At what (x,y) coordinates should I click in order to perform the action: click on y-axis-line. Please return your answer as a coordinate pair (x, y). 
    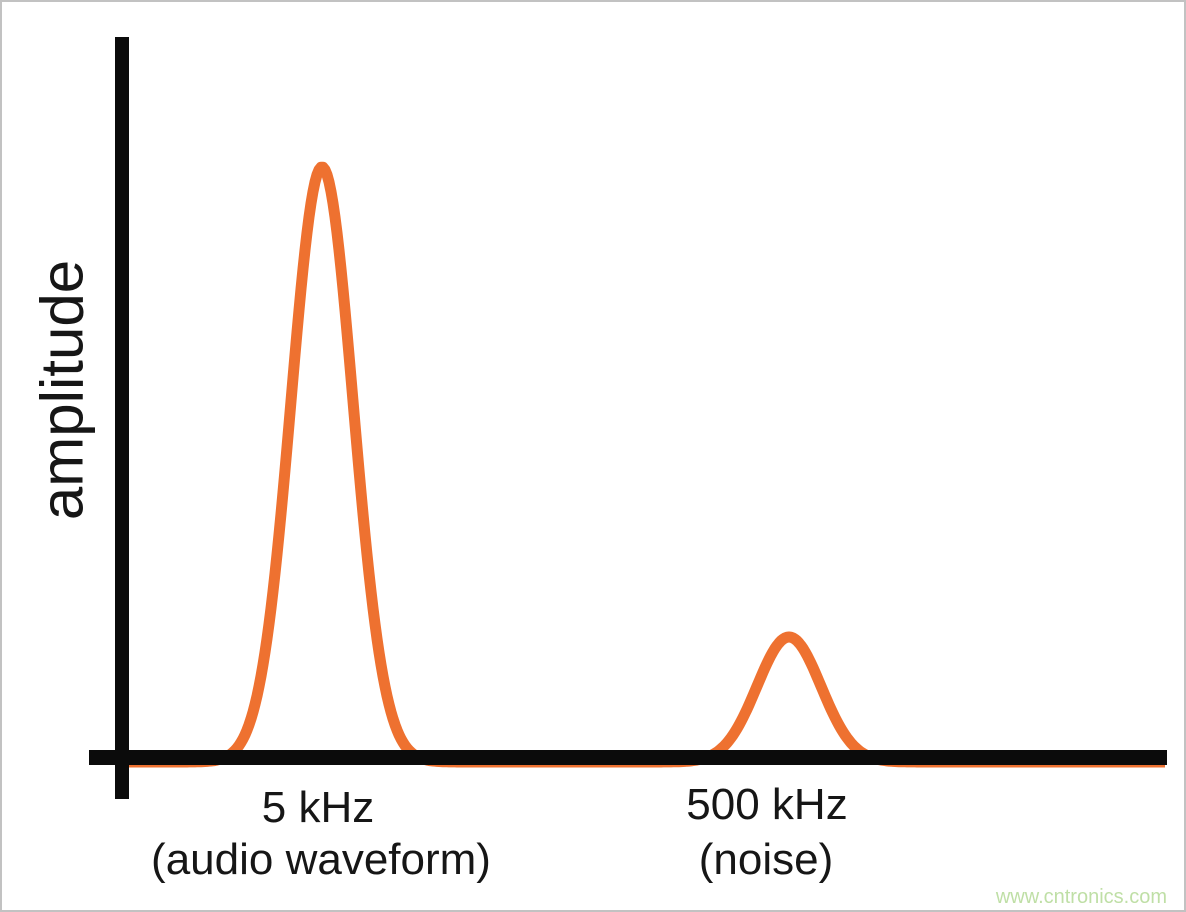
    Looking at the image, I should click on (122, 418).